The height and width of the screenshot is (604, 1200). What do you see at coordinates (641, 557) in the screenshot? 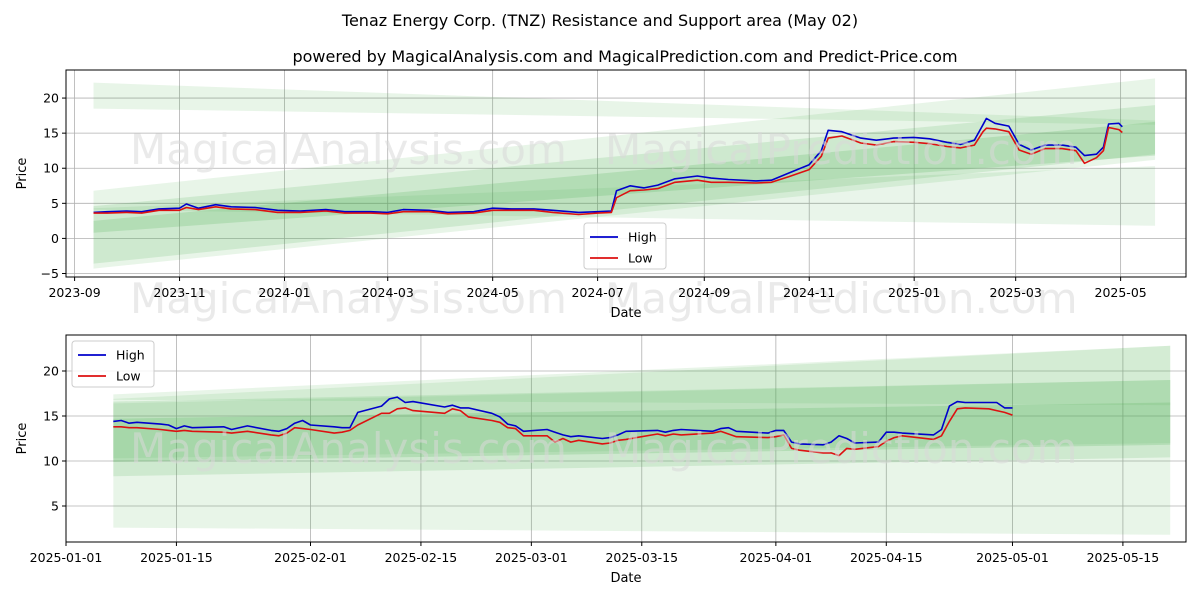
I see `x-tick-label: 2025-03-15` at bounding box center [641, 557].